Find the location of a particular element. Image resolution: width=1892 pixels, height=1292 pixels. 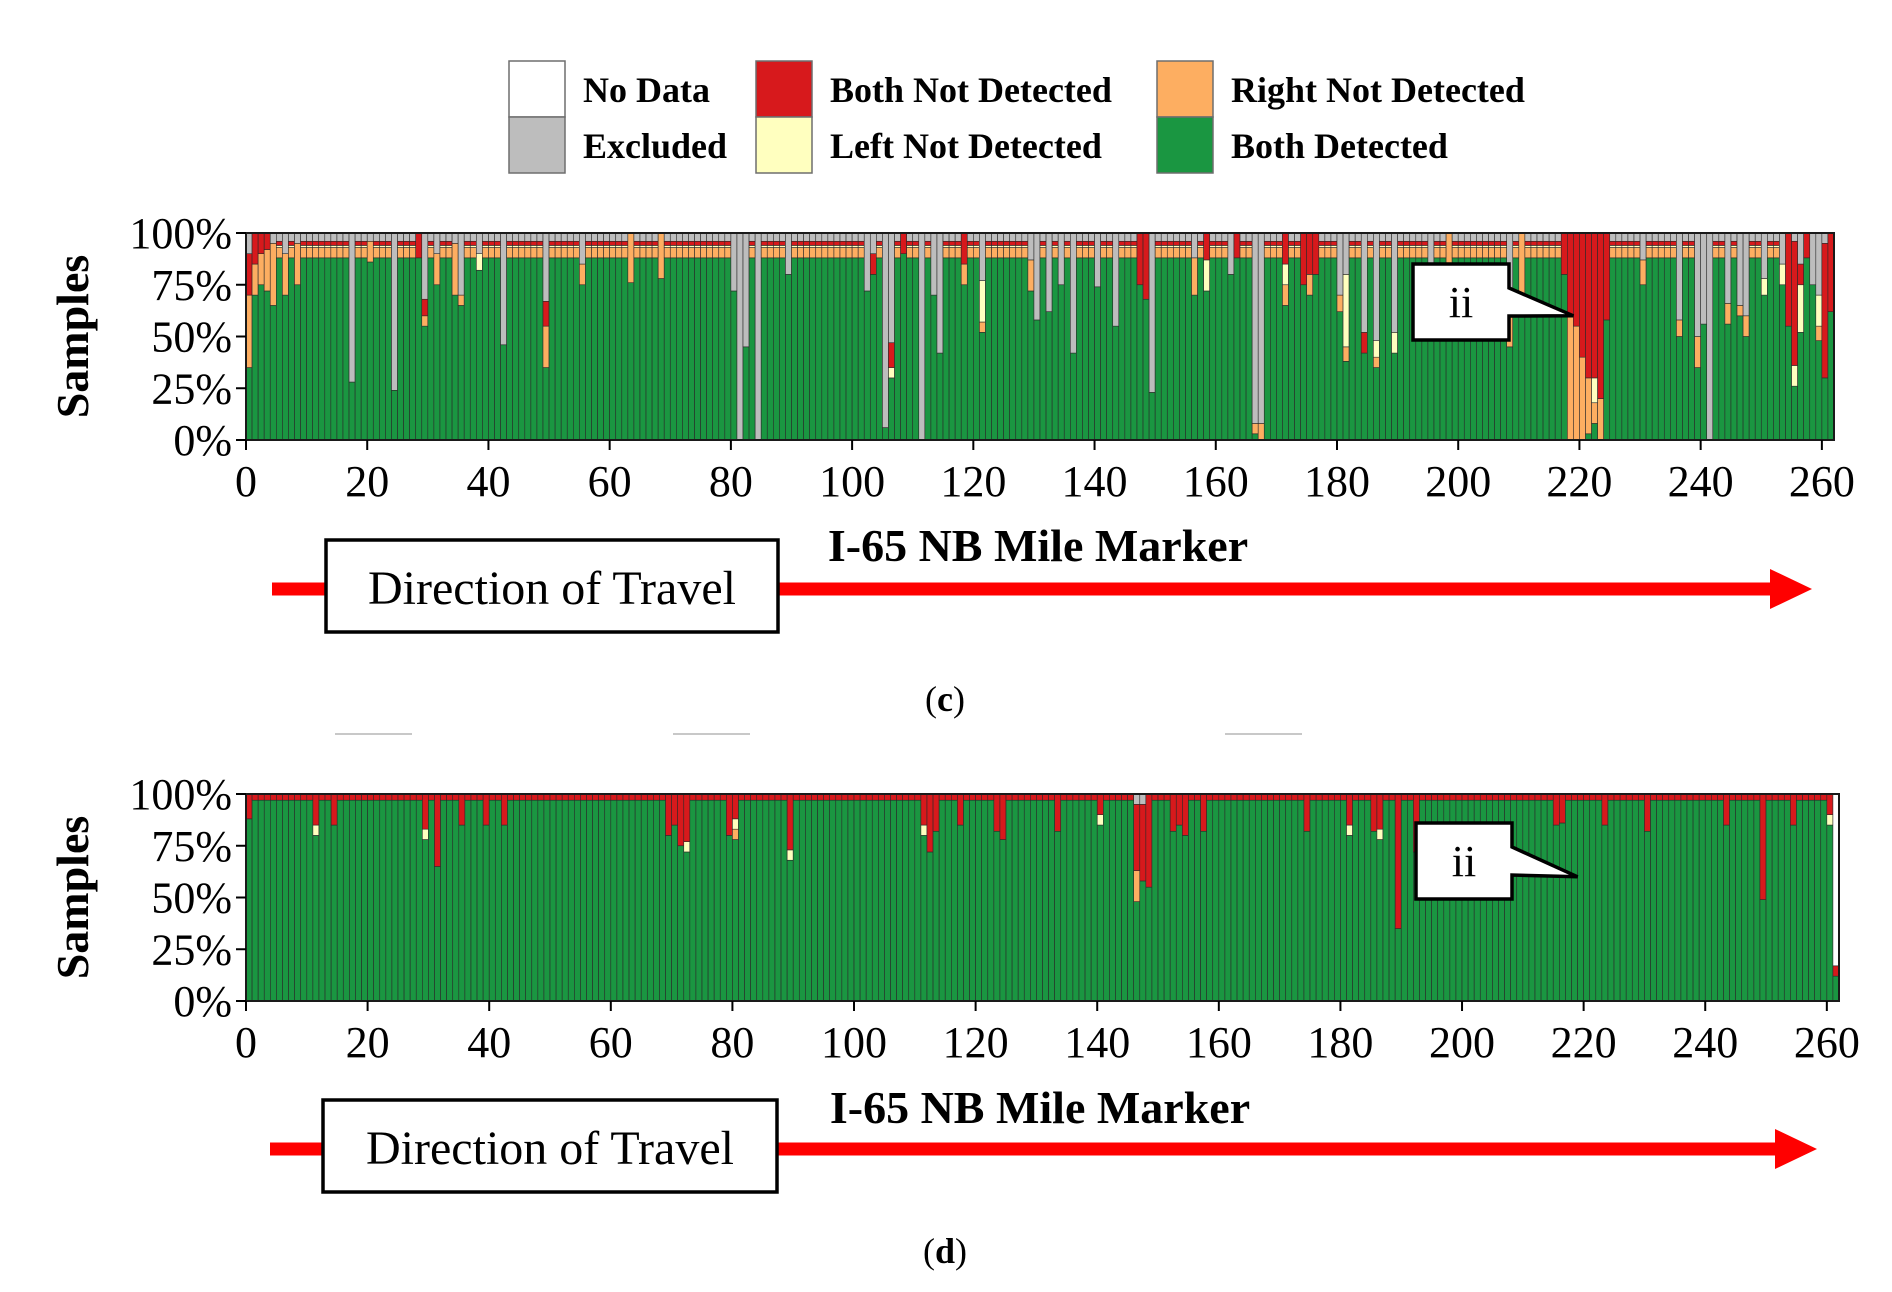

y-tick-label: 50% is located at coordinates (191, 337).